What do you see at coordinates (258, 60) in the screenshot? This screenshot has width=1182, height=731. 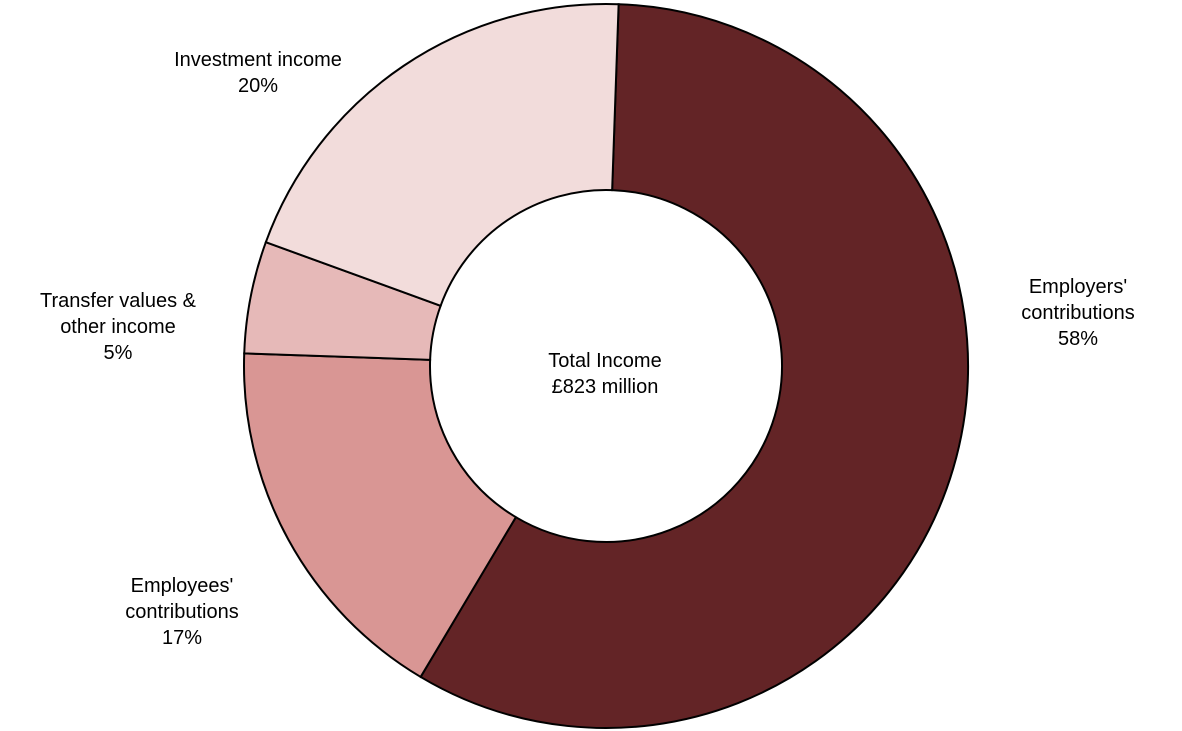 I see `slice-label-line: Investment income` at bounding box center [258, 60].